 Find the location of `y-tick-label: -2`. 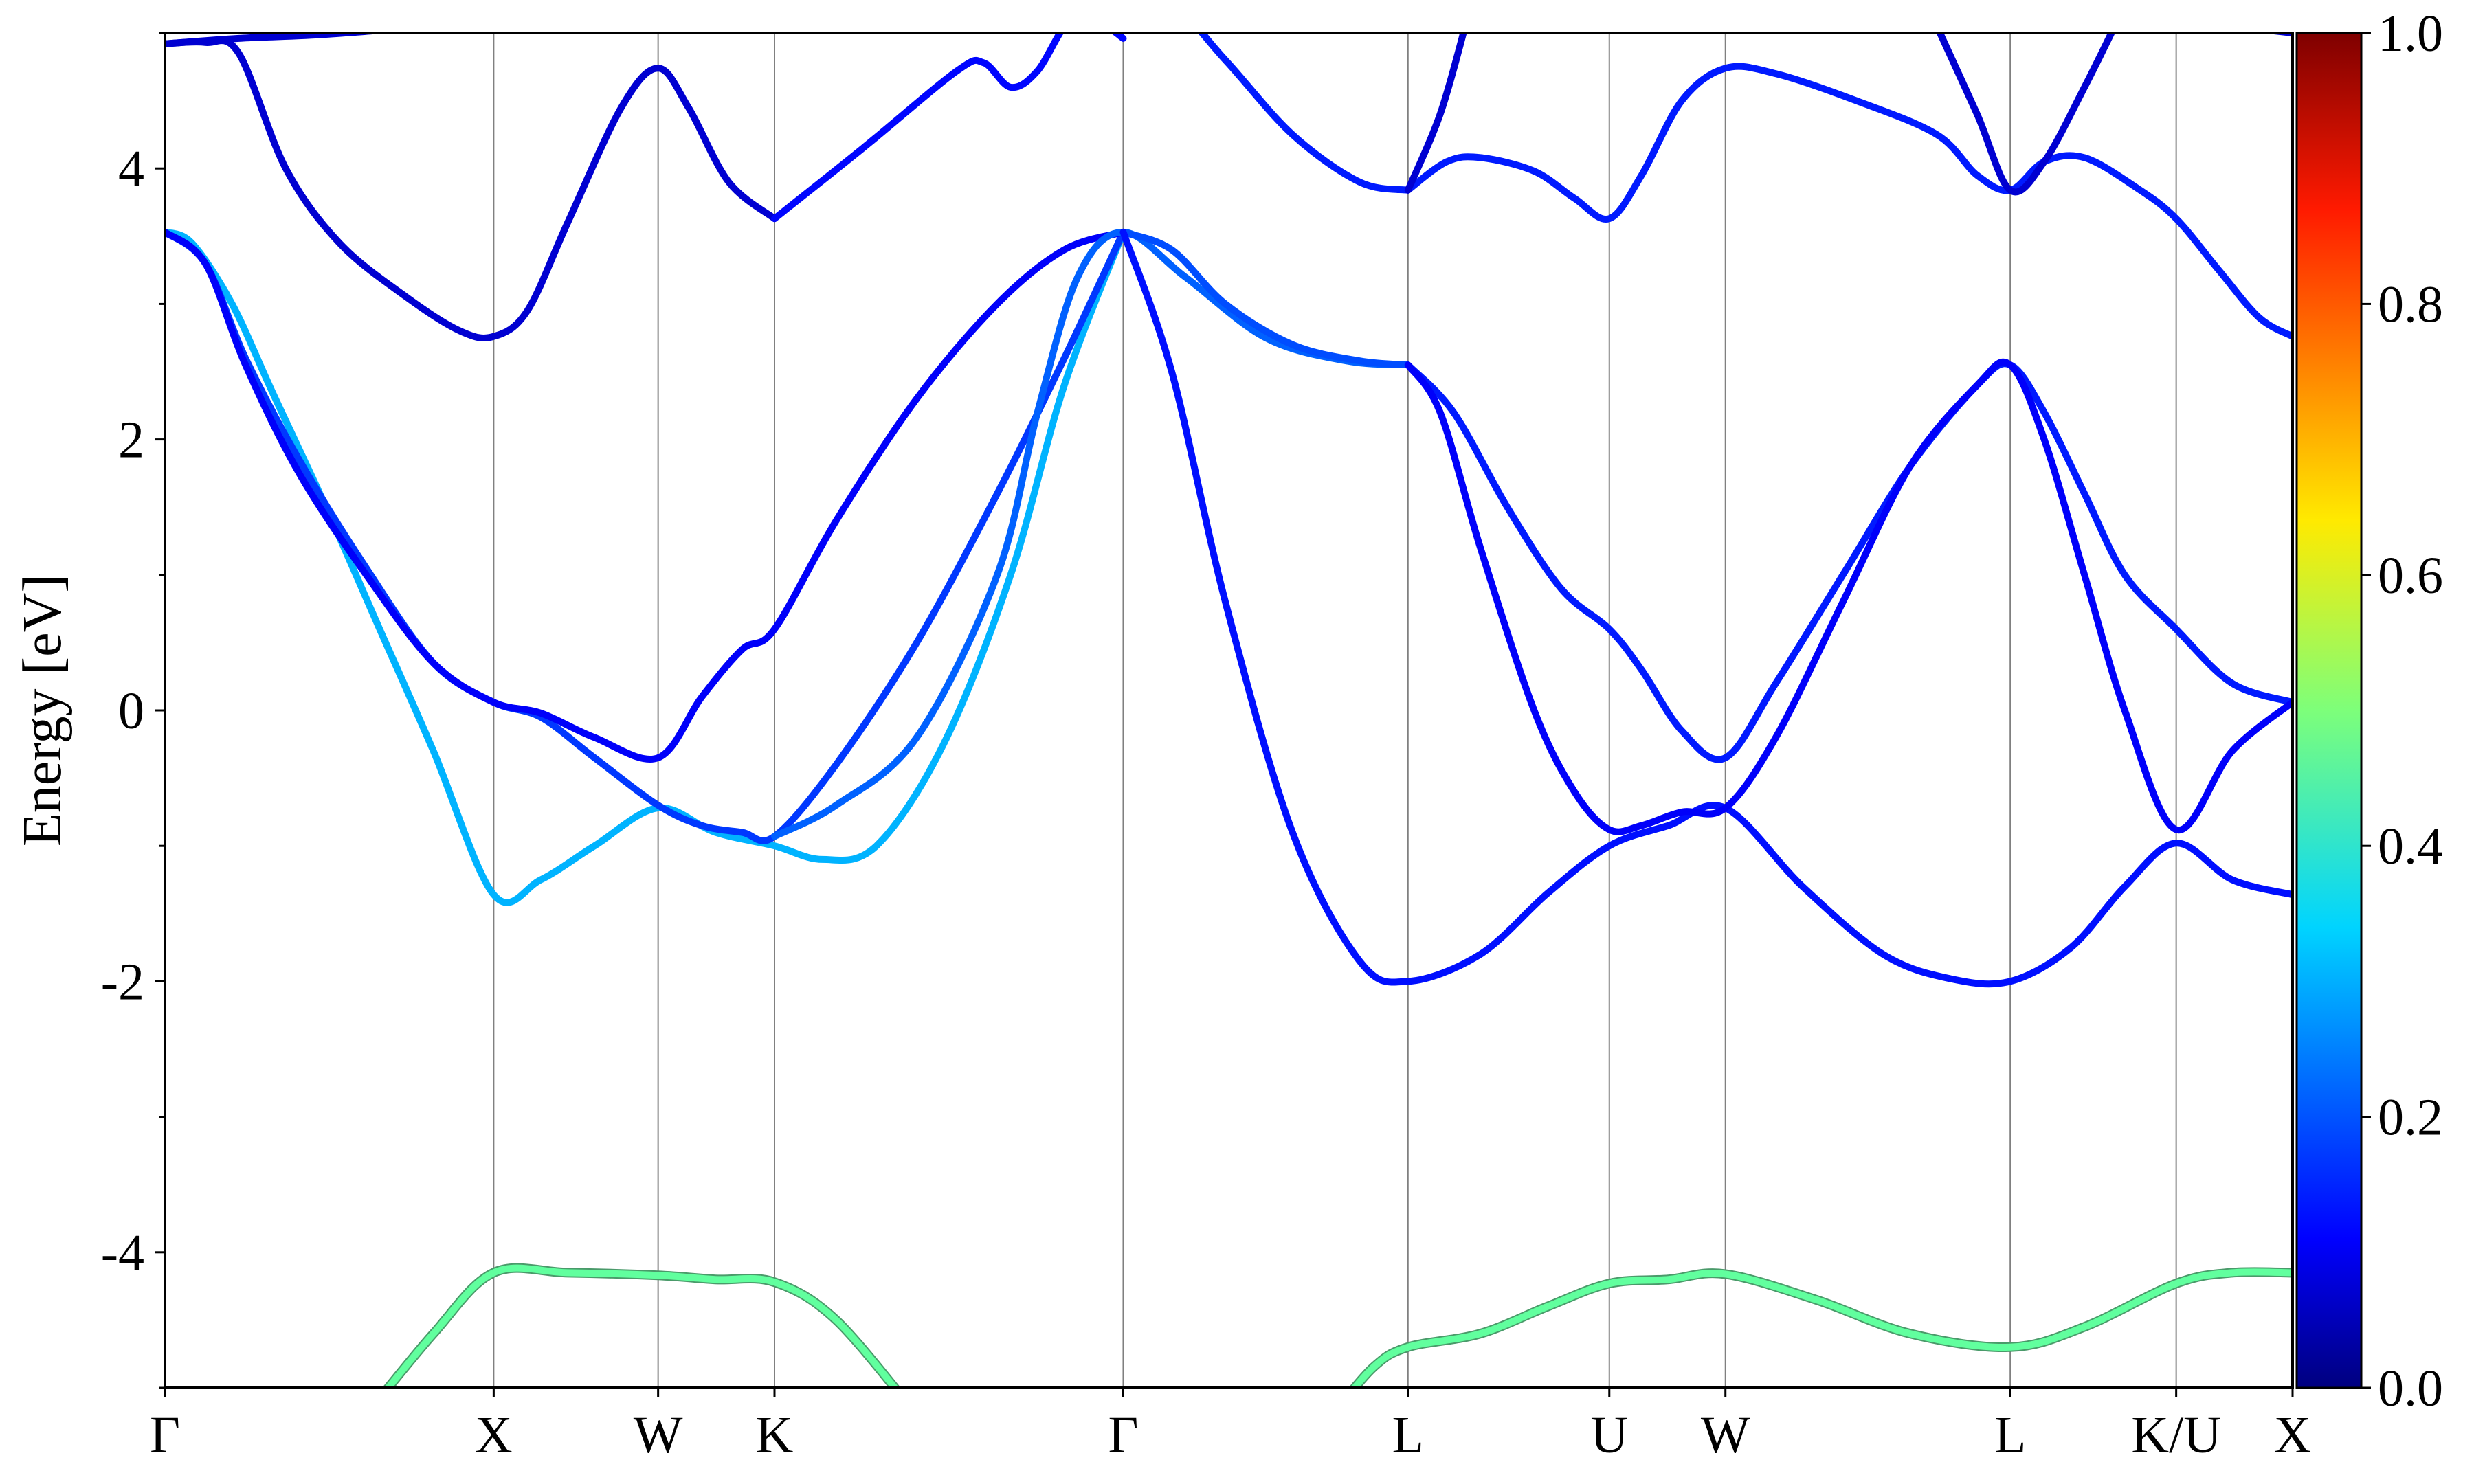

y-tick-label: -2 is located at coordinates (122, 982).